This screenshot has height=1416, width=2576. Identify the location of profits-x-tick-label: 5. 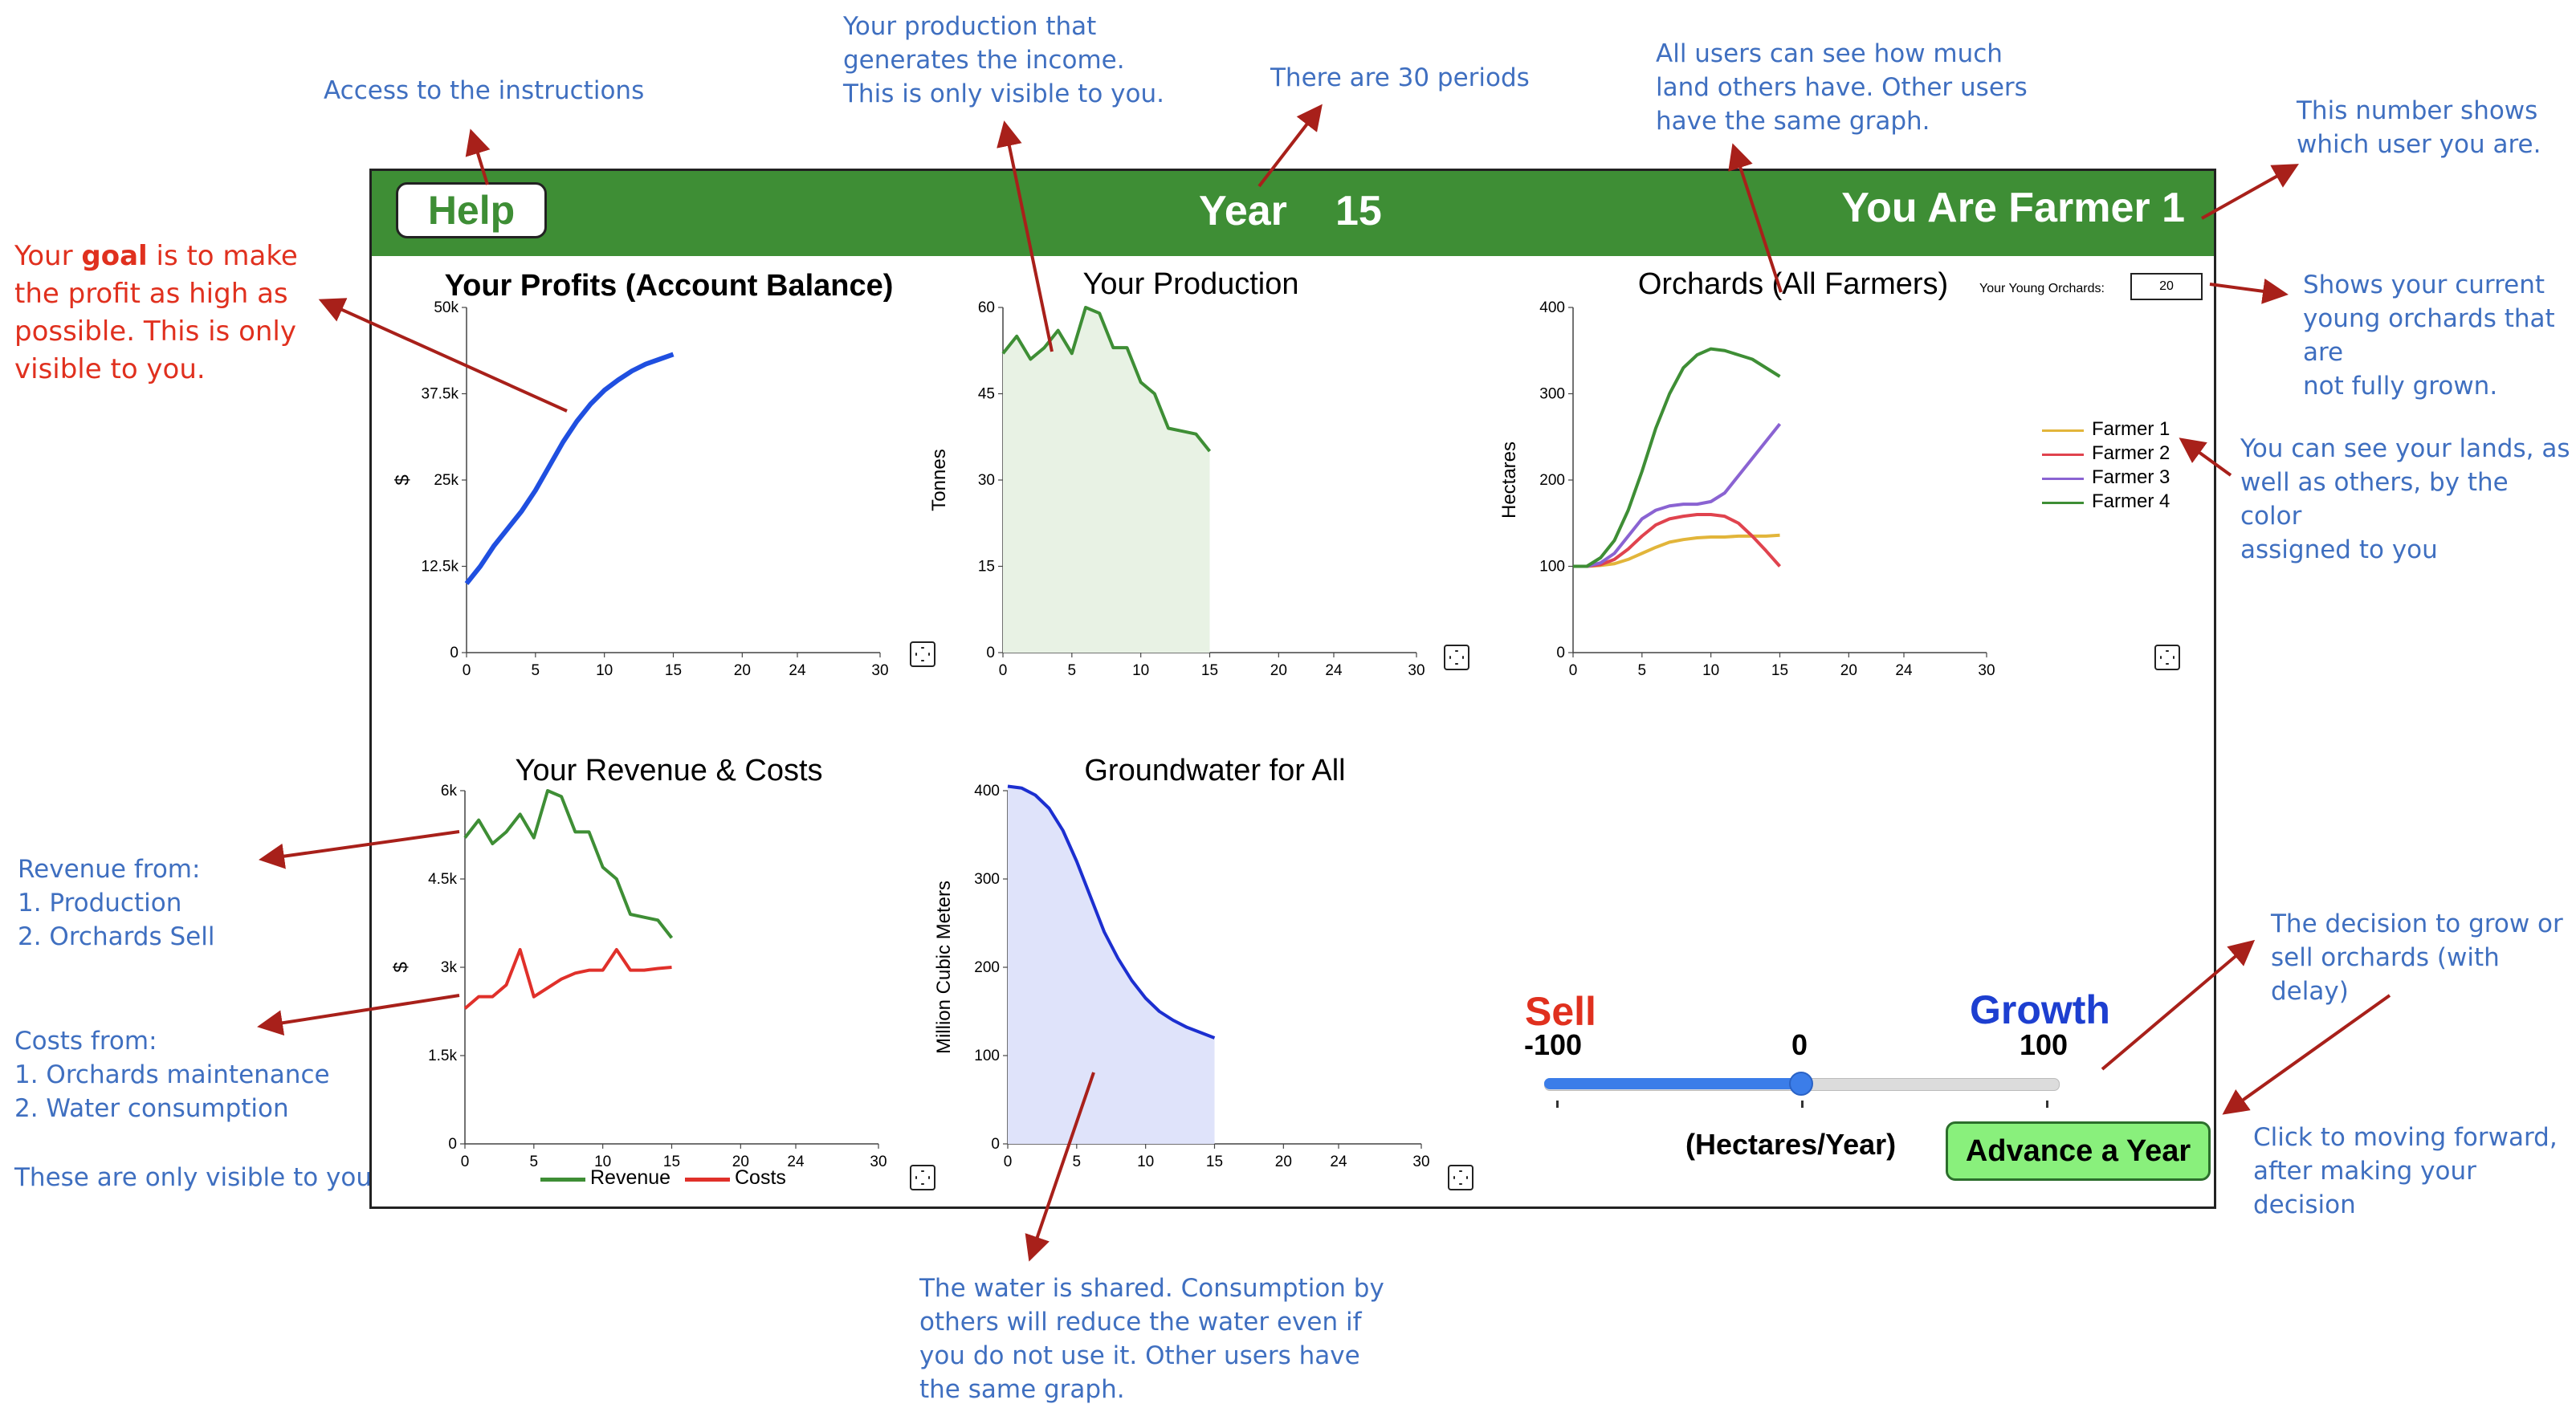
(536, 670).